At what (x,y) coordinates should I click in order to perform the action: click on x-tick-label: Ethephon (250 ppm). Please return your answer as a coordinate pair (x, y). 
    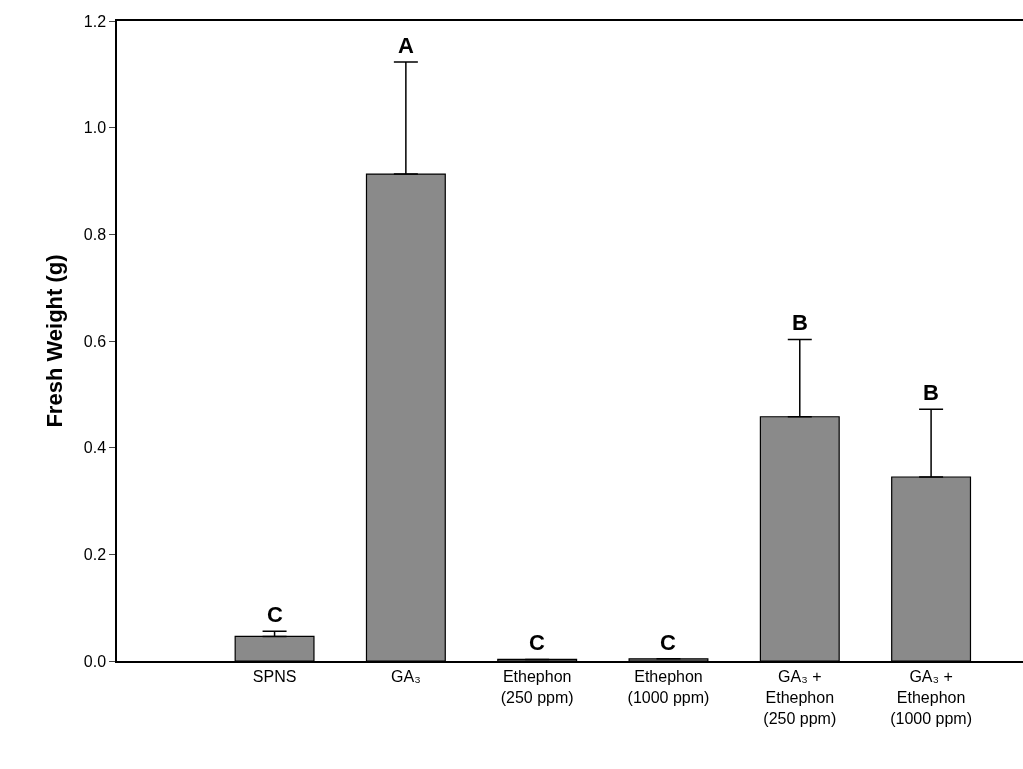
    Looking at the image, I should click on (537, 686).